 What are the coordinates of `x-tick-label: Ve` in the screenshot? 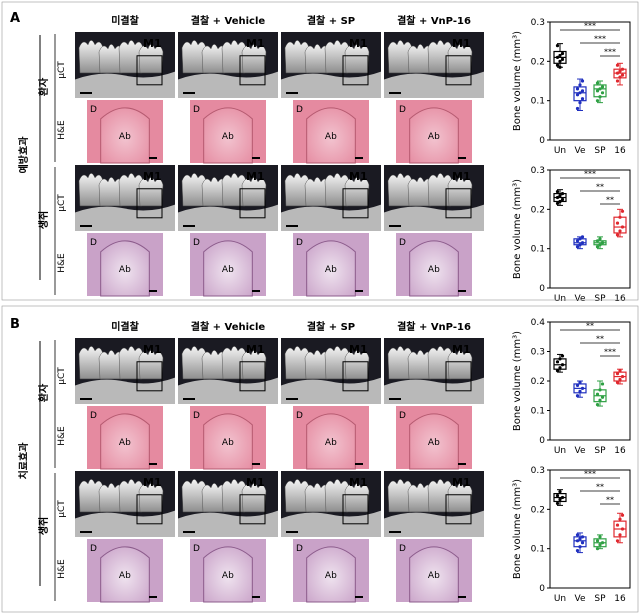 It's located at (580, 451).